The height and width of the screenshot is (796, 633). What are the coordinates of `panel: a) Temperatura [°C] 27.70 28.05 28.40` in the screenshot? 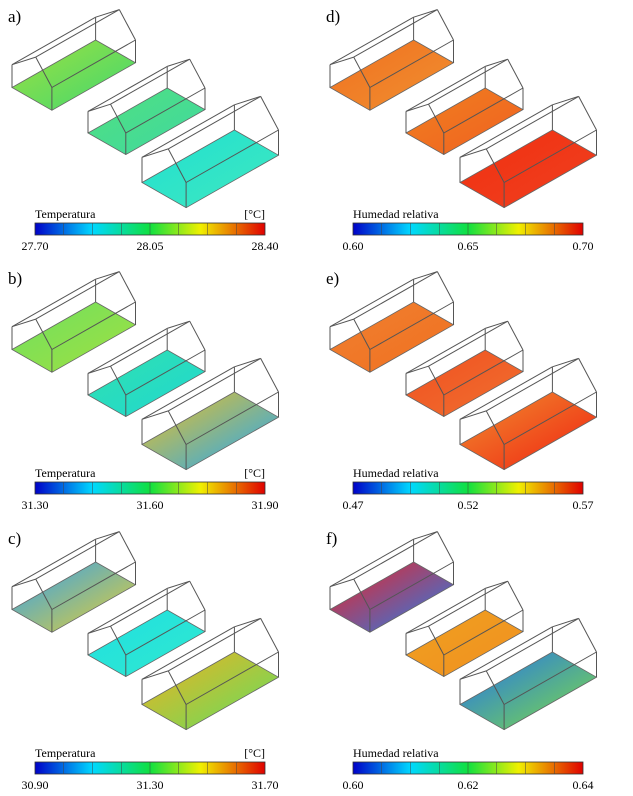 It's located at (144, 130).